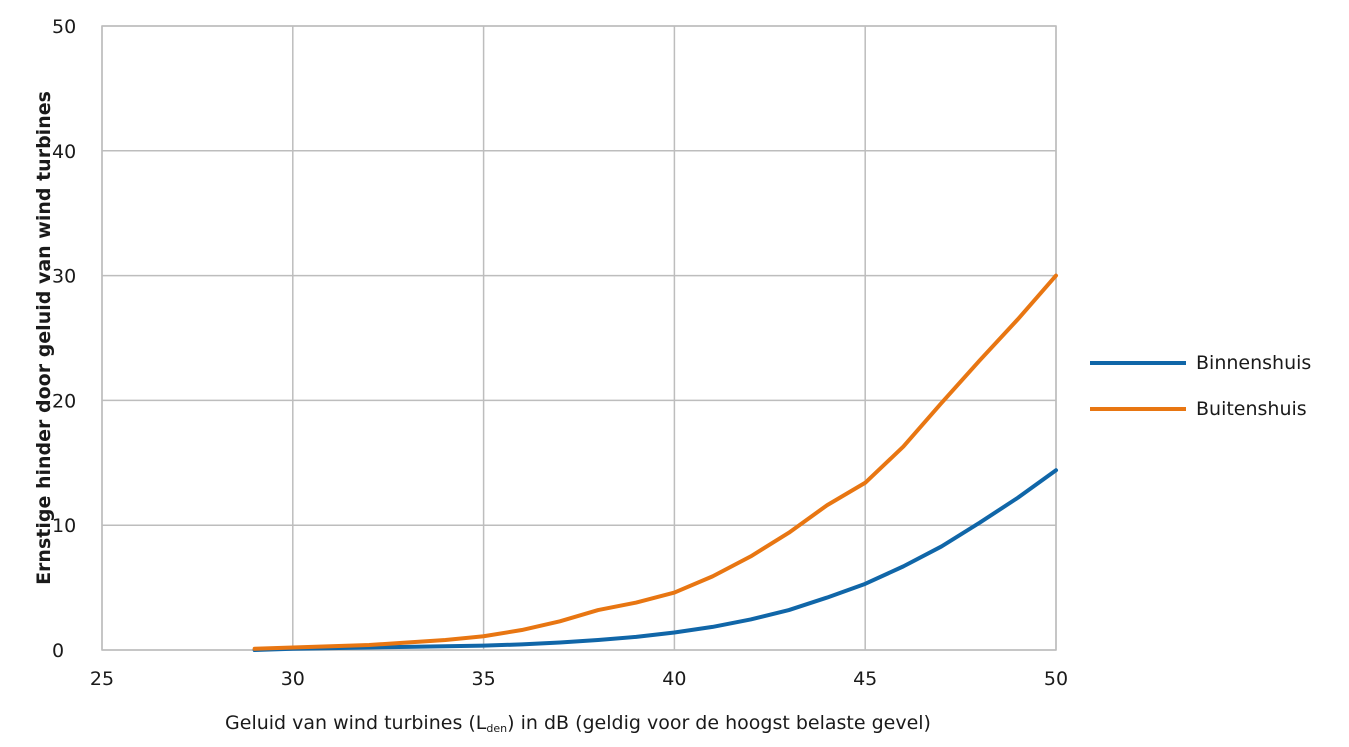  I want to click on x-tick-label: 35, so click(484, 679).